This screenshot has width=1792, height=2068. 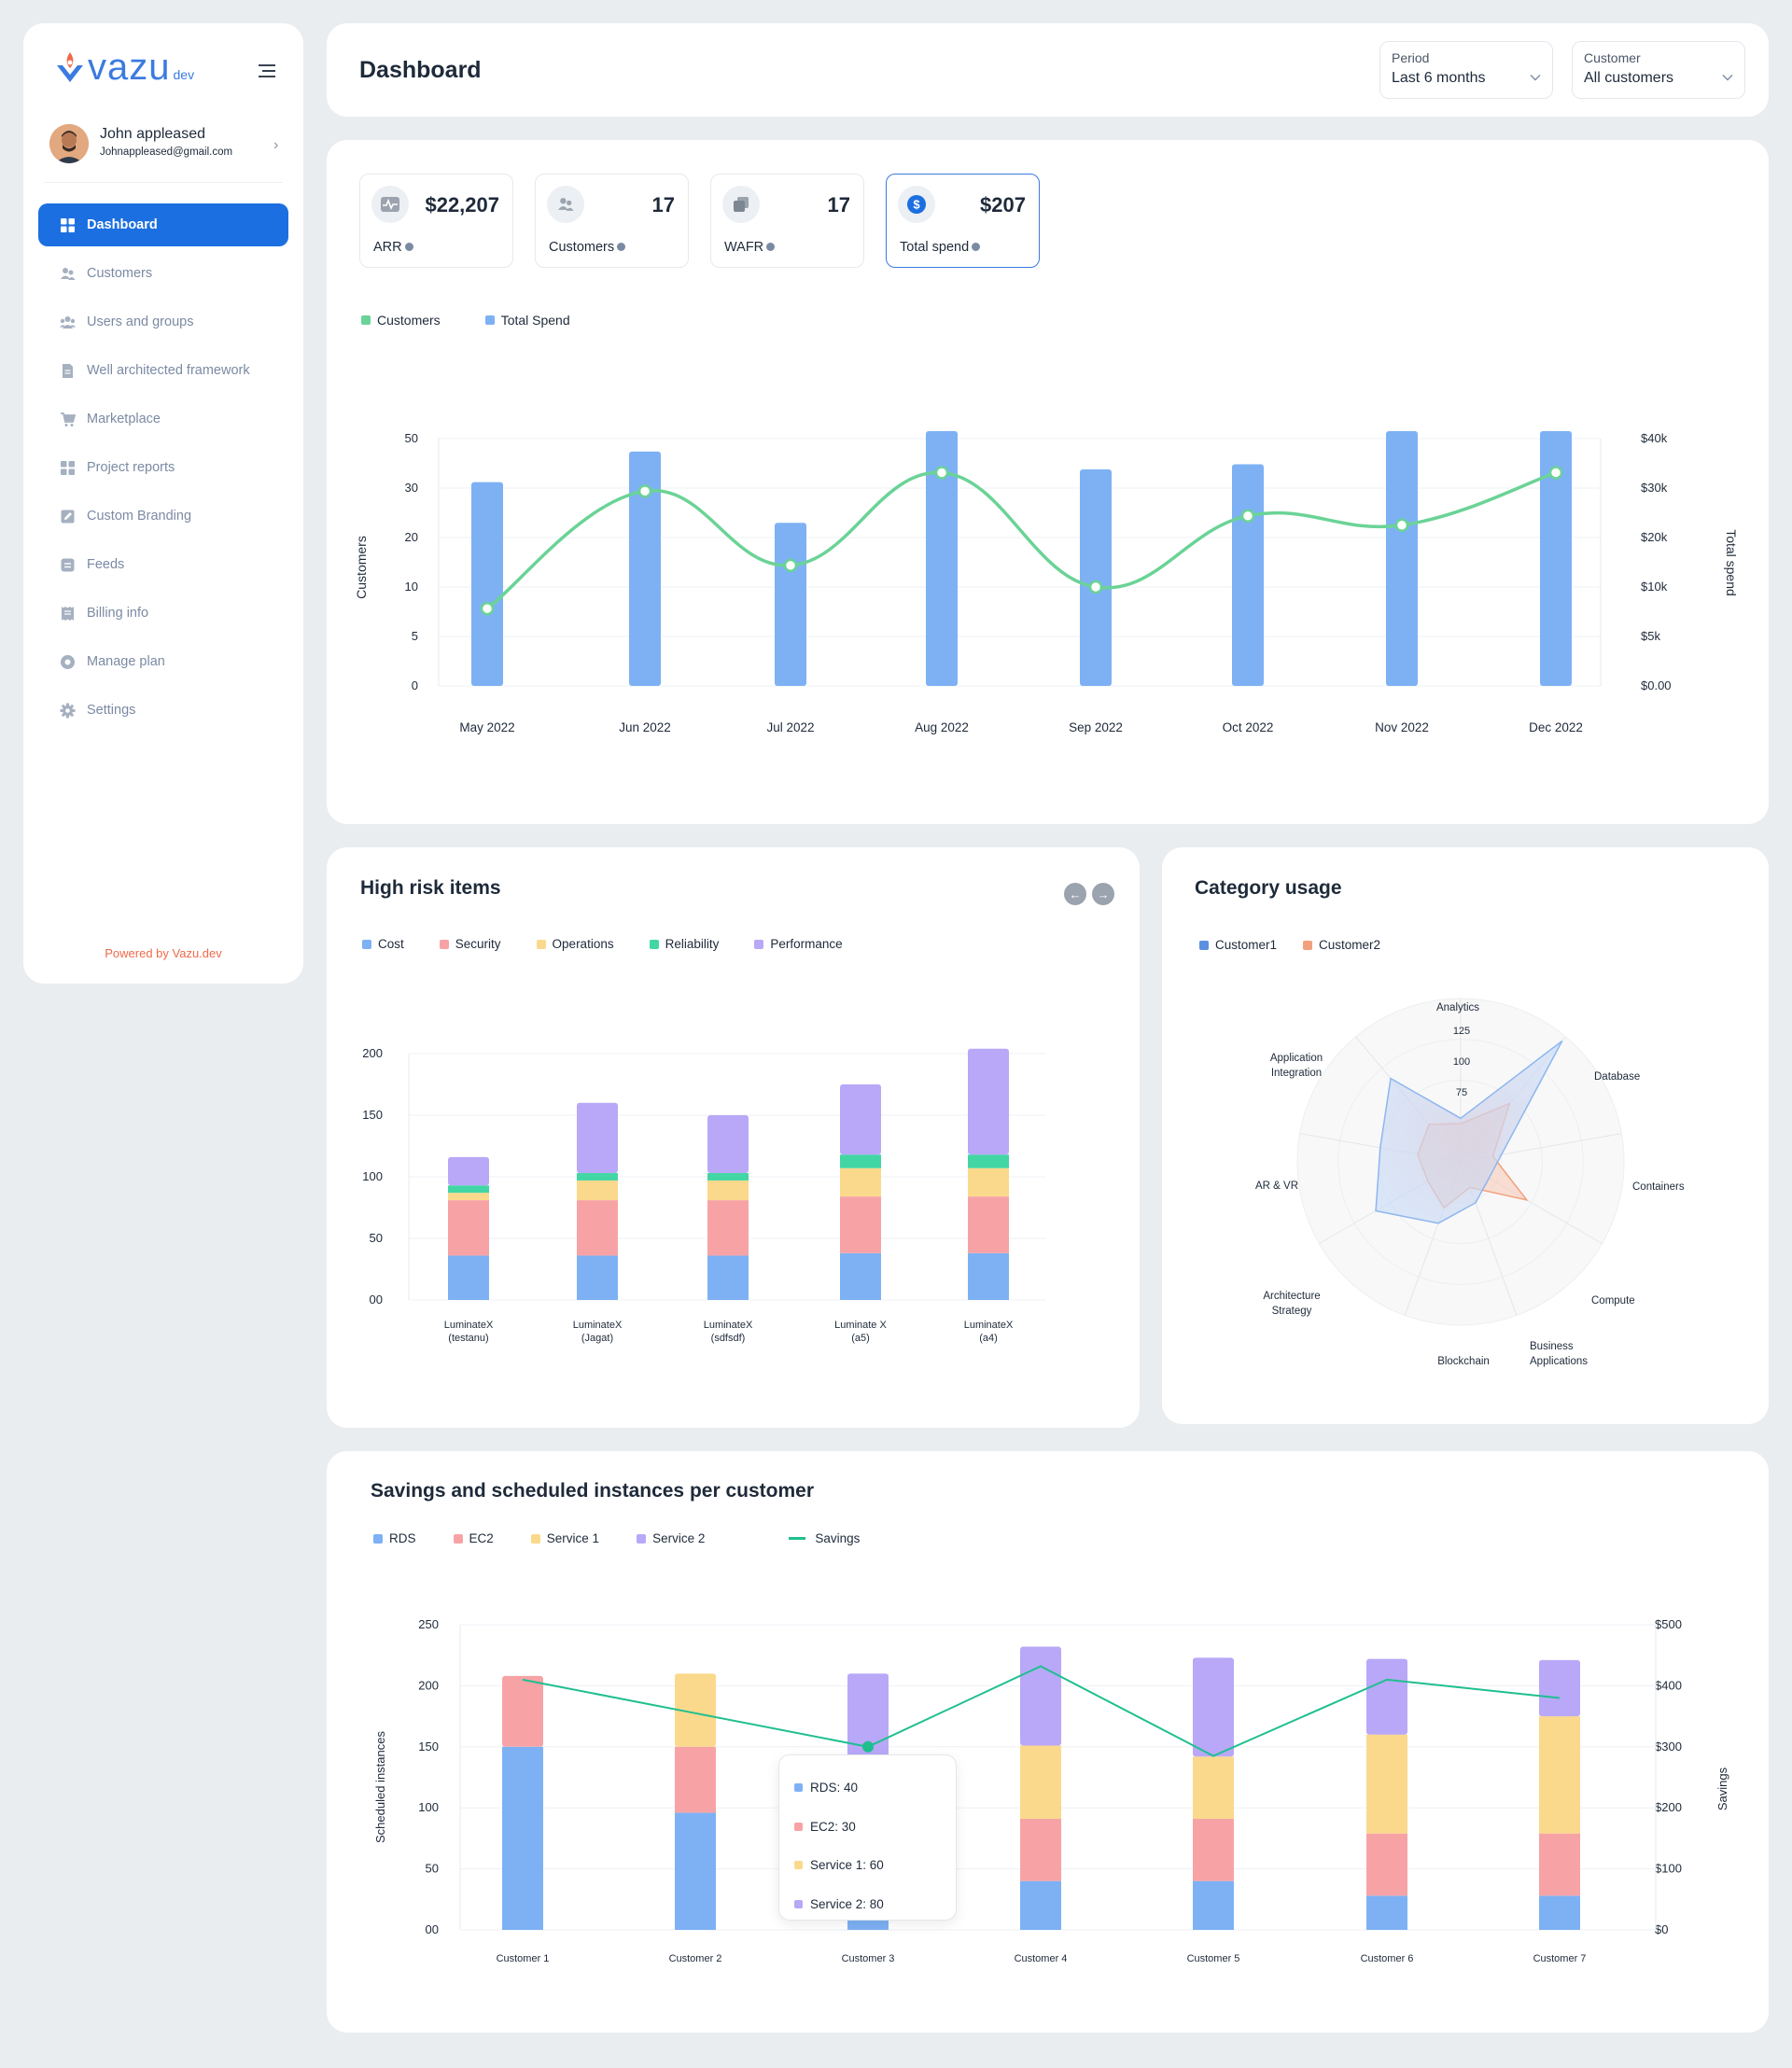 What do you see at coordinates (806, 944) in the screenshot?
I see `legend-label: Performance` at bounding box center [806, 944].